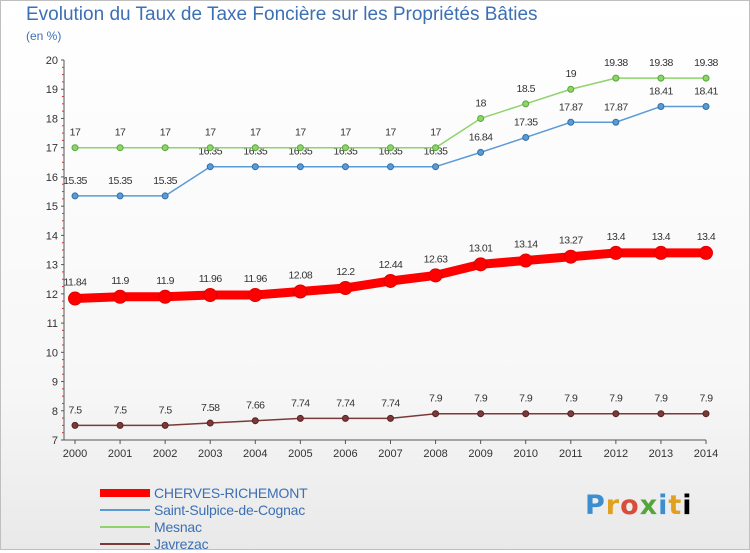 This screenshot has height=553, width=750. Describe the element at coordinates (255, 406) in the screenshot. I see `data-label: 7.66` at that location.